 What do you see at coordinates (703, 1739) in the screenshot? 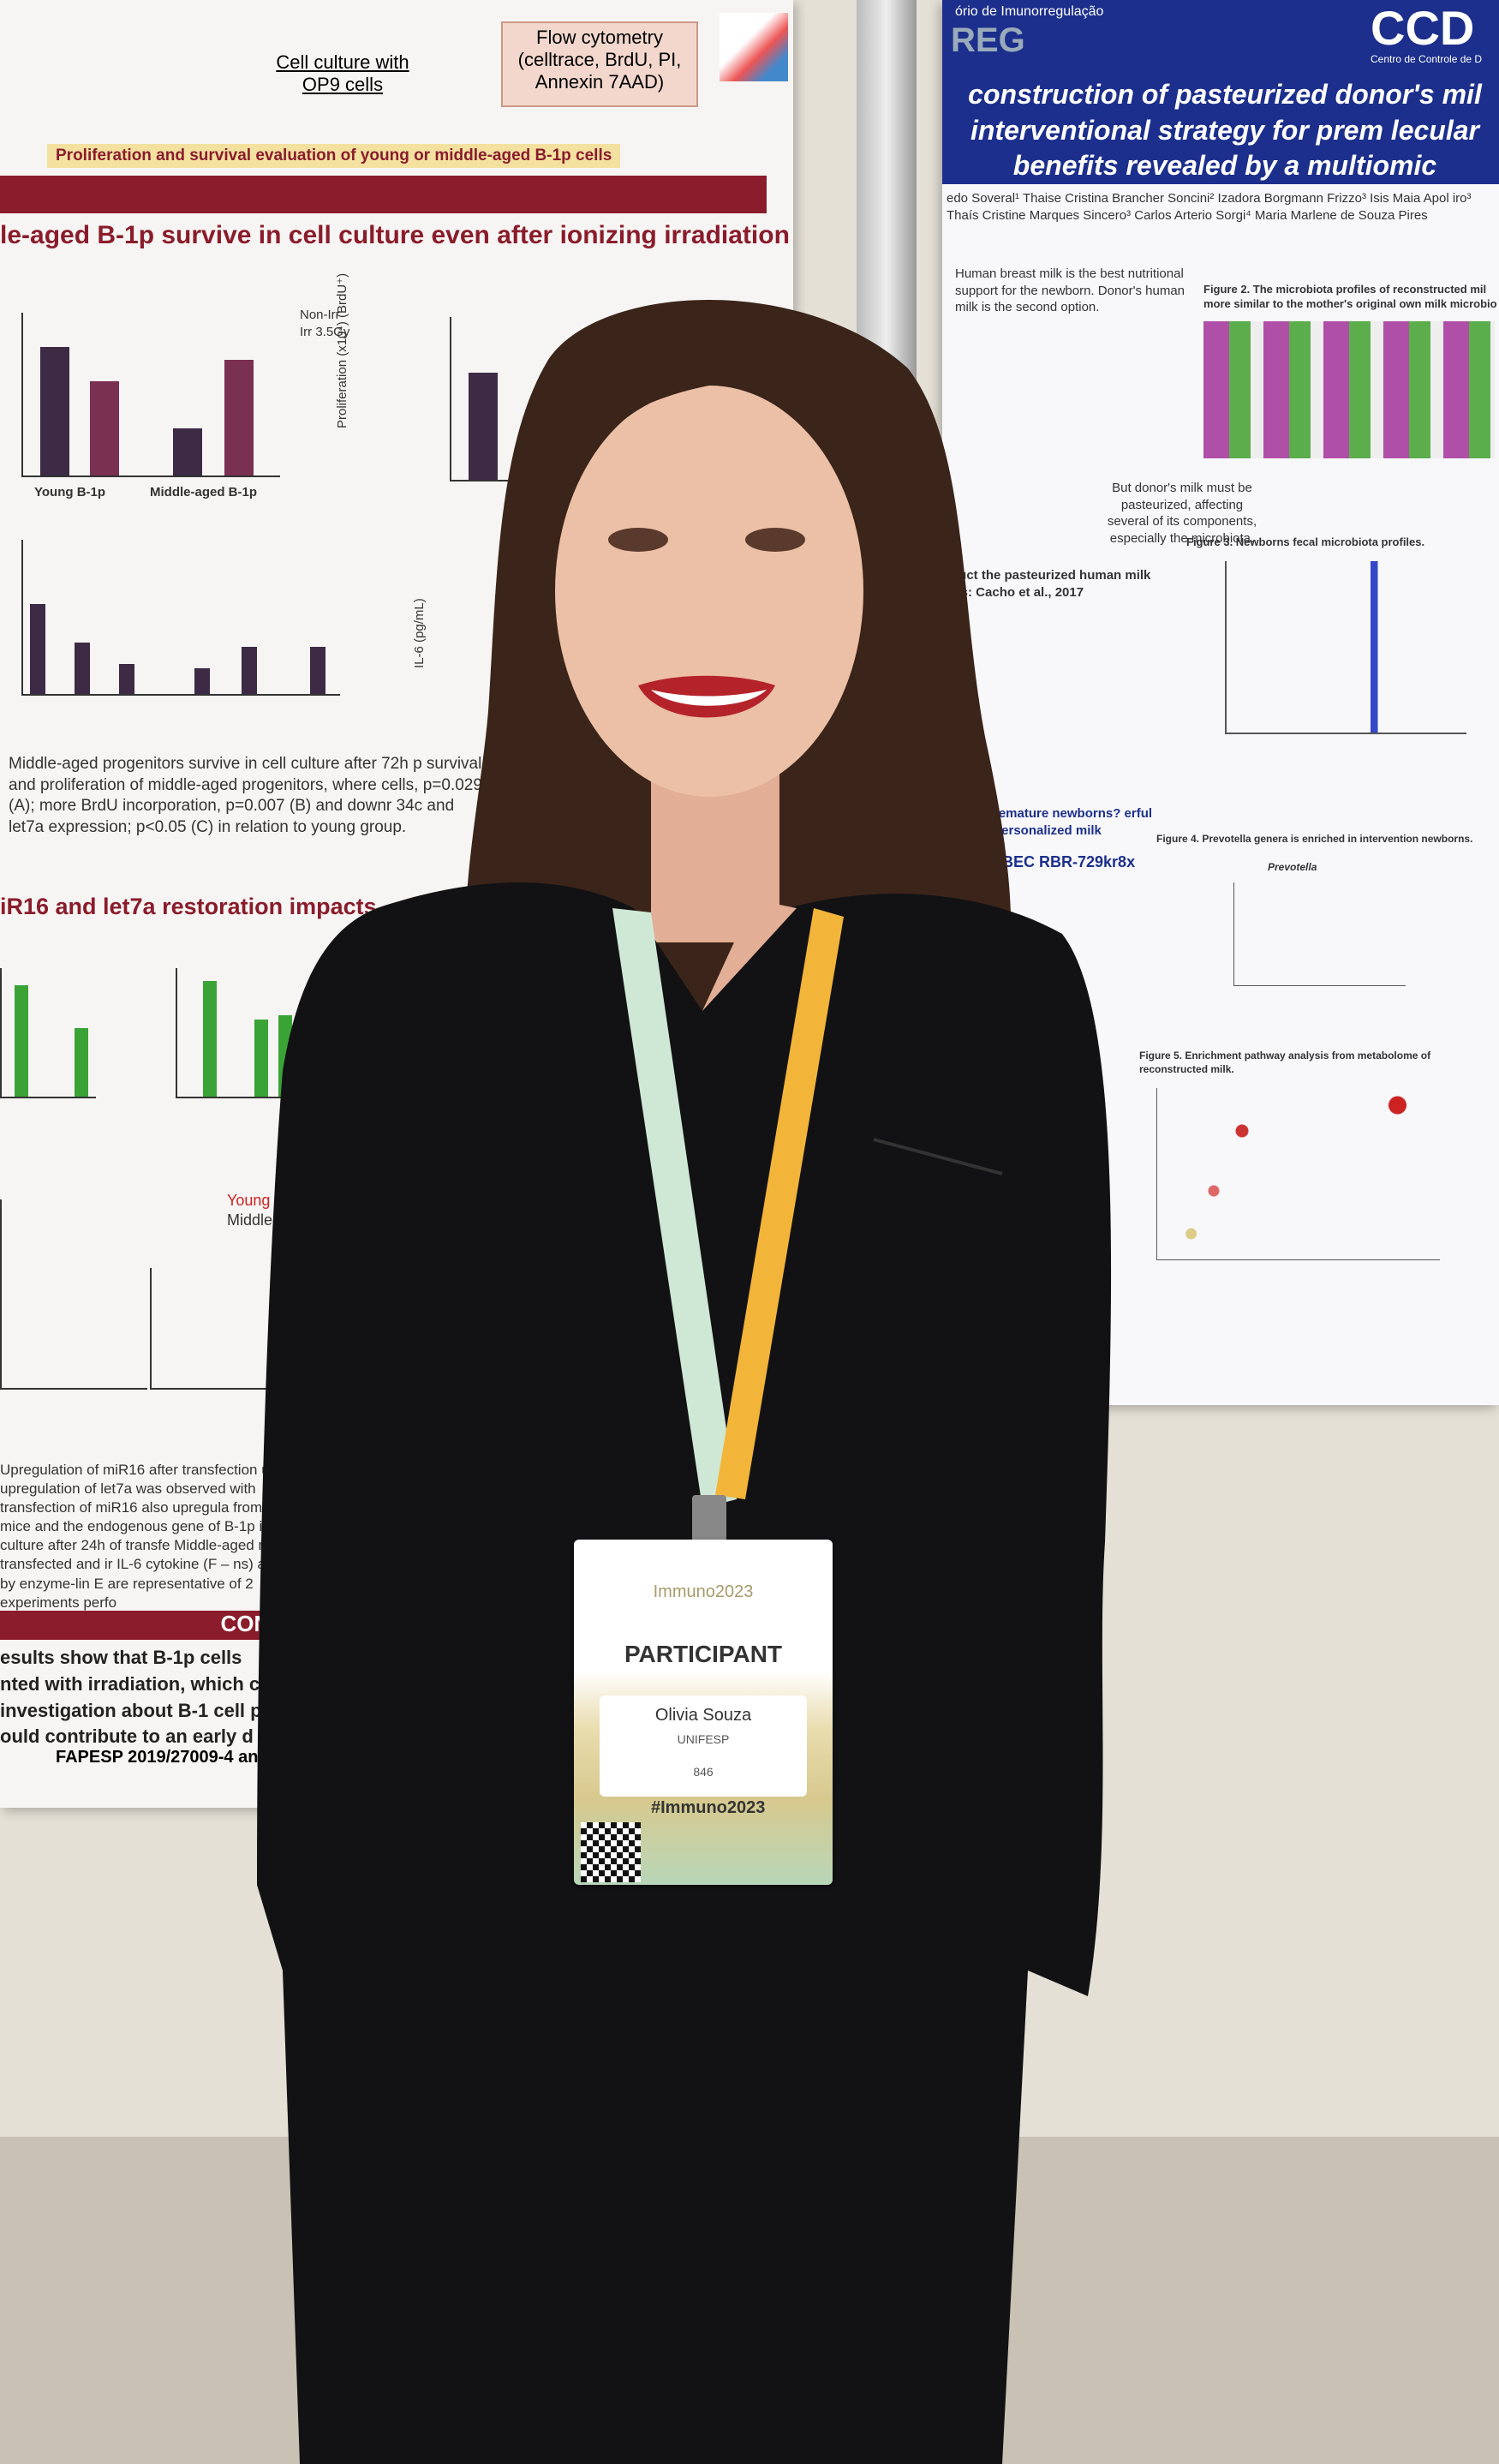
I see `badge-institution: UNIFESP` at bounding box center [703, 1739].